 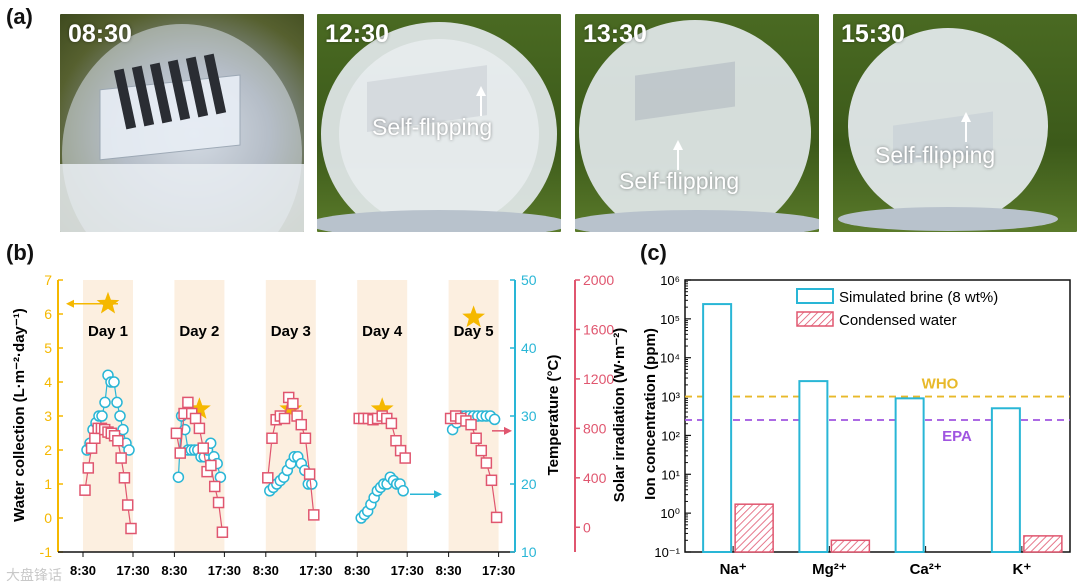 I want to click on temp-tick-label: 50, so click(x=529, y=280).